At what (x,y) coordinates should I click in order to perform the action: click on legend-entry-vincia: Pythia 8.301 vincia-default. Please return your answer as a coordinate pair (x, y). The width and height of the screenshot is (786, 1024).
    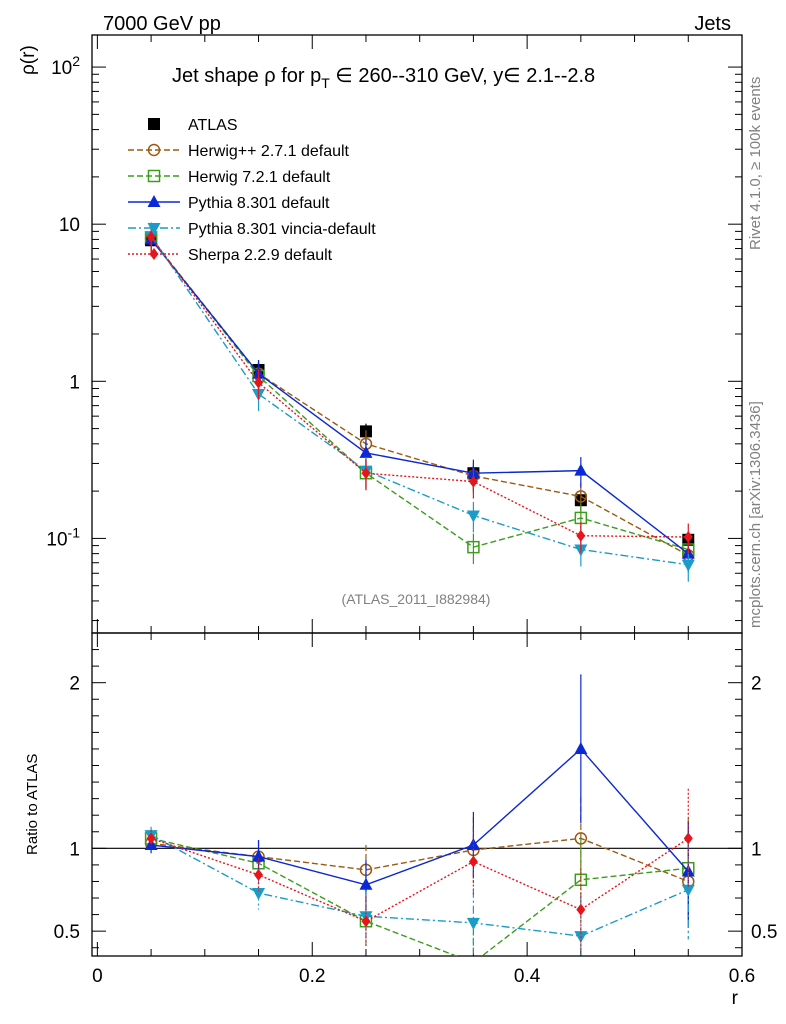
    Looking at the image, I should click on (252, 229).